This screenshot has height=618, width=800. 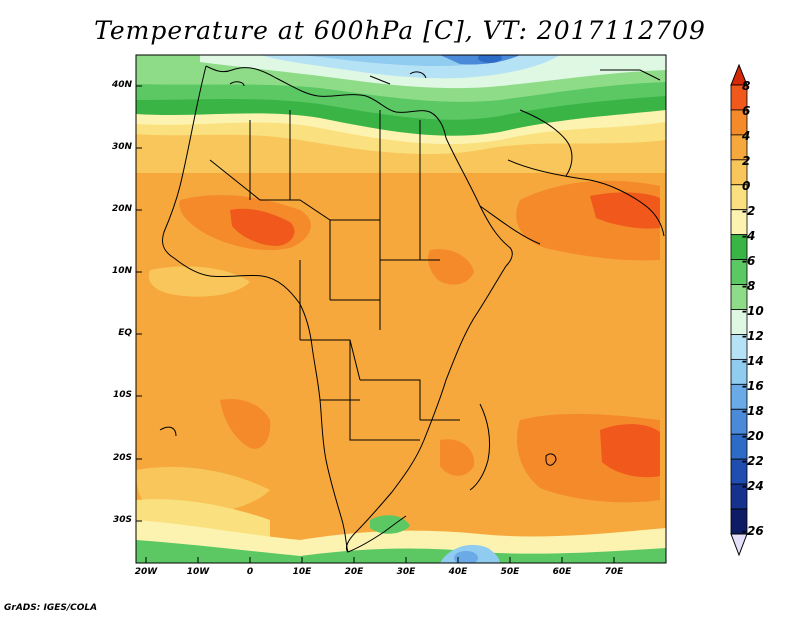 I want to click on colorbar-label: -20, so click(x=753, y=436).